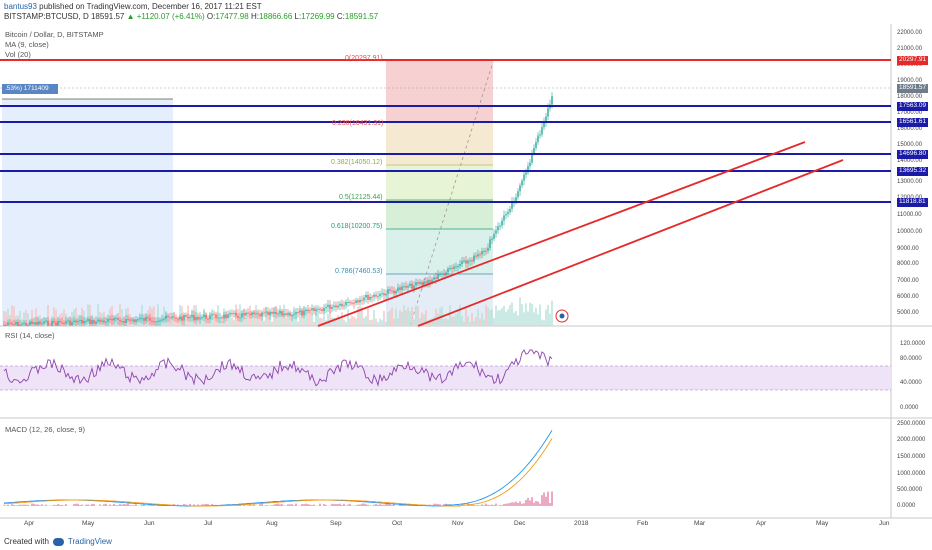  Describe the element at coordinates (364, 58) in the screenshot. I see `fib-level-label: 0(20297.91)` at that location.